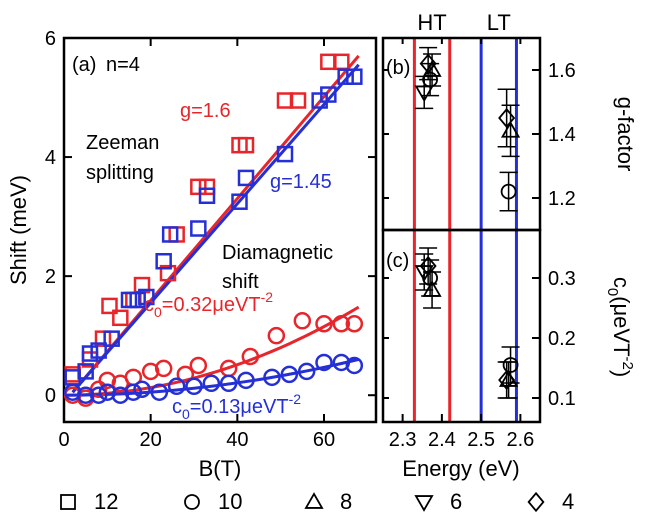 The height and width of the screenshot is (516, 646). Describe the element at coordinates (442, 440) in the screenshot. I see `x-tick-label-c: 2.4` at that location.